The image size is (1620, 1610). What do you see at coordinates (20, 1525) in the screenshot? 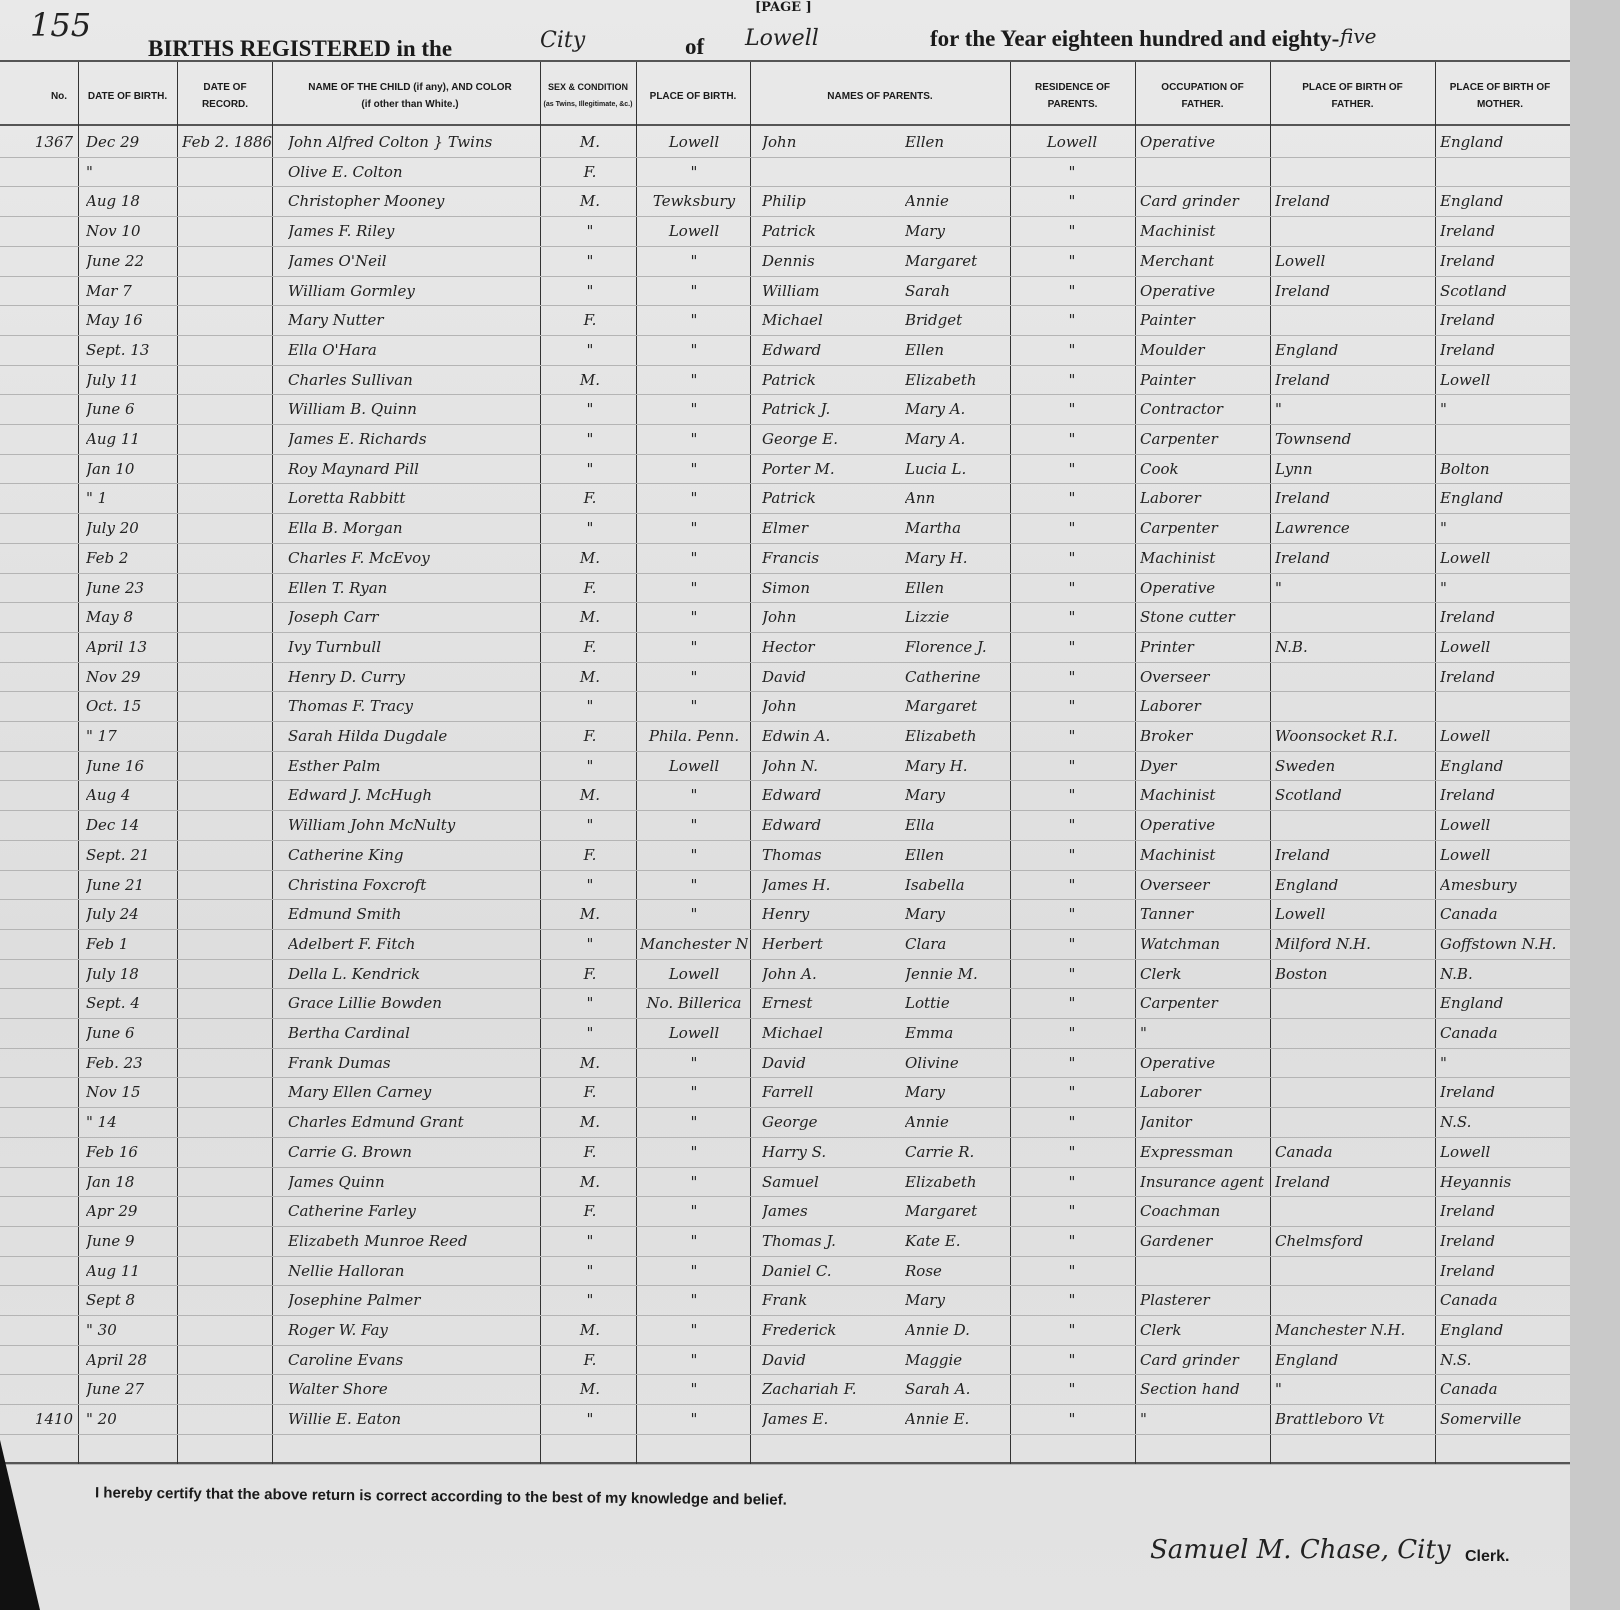
I see `page-corner-shadow` at bounding box center [20, 1525].